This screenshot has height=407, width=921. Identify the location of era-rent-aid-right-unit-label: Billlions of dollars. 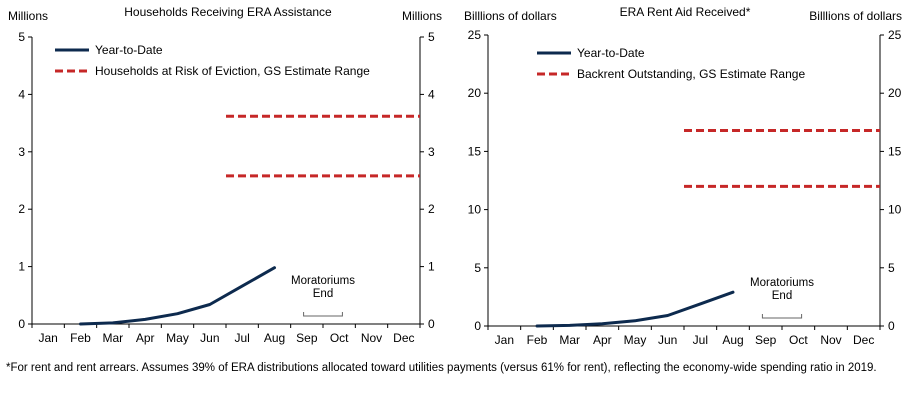
(855, 16).